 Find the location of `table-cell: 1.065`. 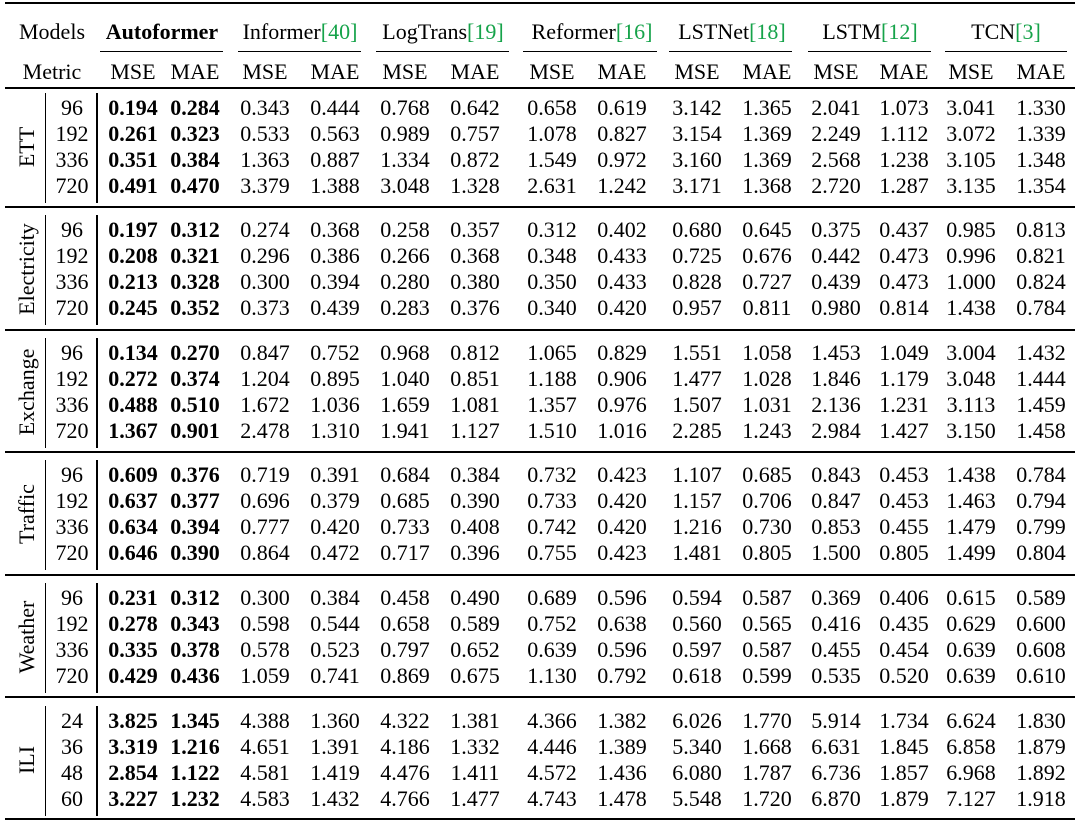

table-cell: 1.065 is located at coordinates (552, 352).